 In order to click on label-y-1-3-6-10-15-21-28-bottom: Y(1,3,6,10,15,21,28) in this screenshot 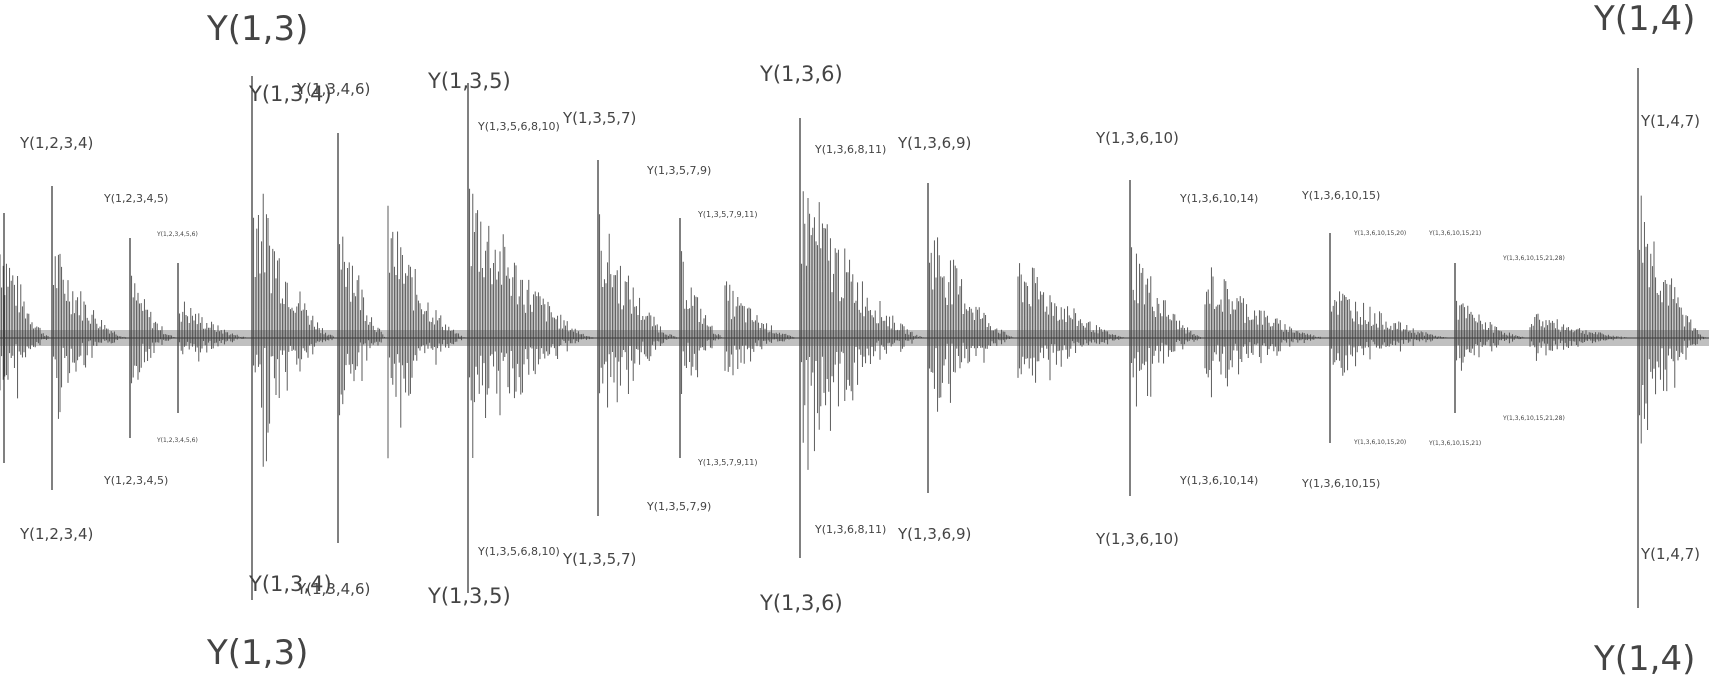, I will do `click(1534, 418)`.